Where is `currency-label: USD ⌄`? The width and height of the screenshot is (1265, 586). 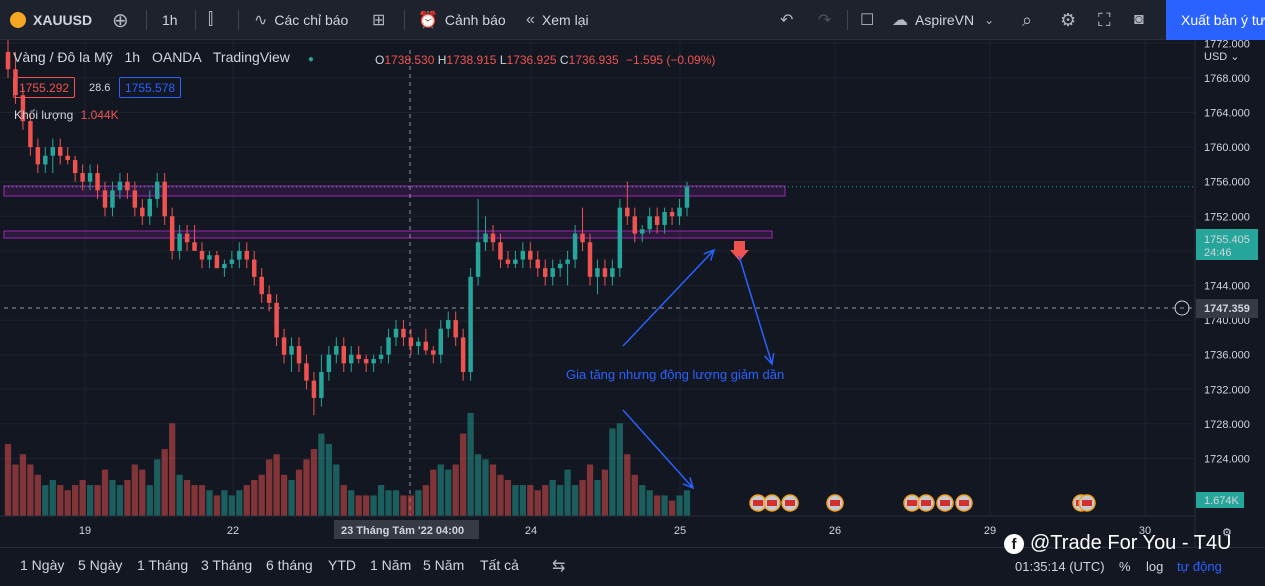 currency-label: USD ⌄ is located at coordinates (1222, 57).